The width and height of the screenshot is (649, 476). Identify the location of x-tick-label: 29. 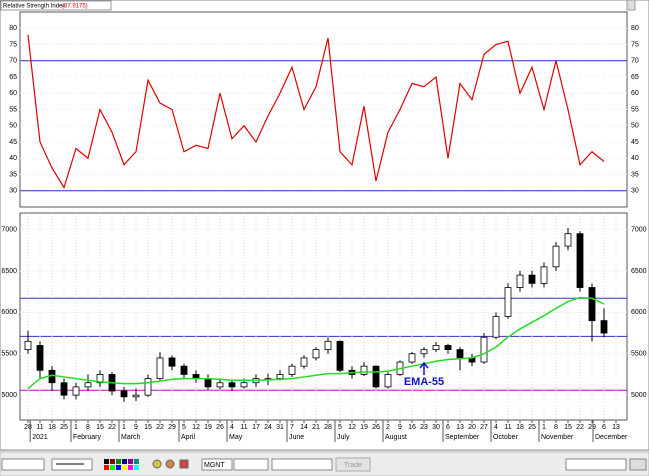
(592, 427).